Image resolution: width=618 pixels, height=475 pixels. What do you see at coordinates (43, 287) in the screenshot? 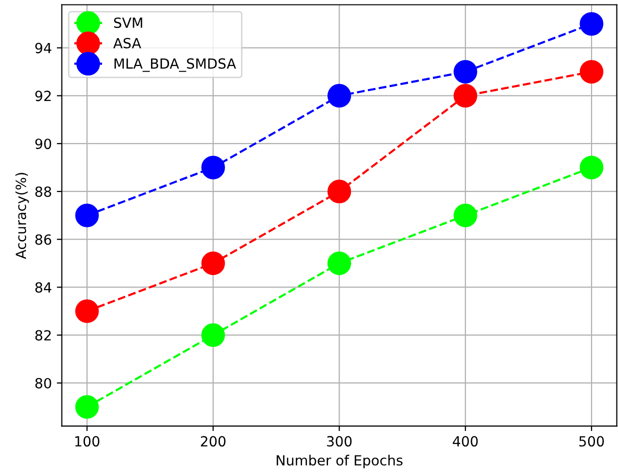
I see `y-tick-label: 84` at bounding box center [43, 287].